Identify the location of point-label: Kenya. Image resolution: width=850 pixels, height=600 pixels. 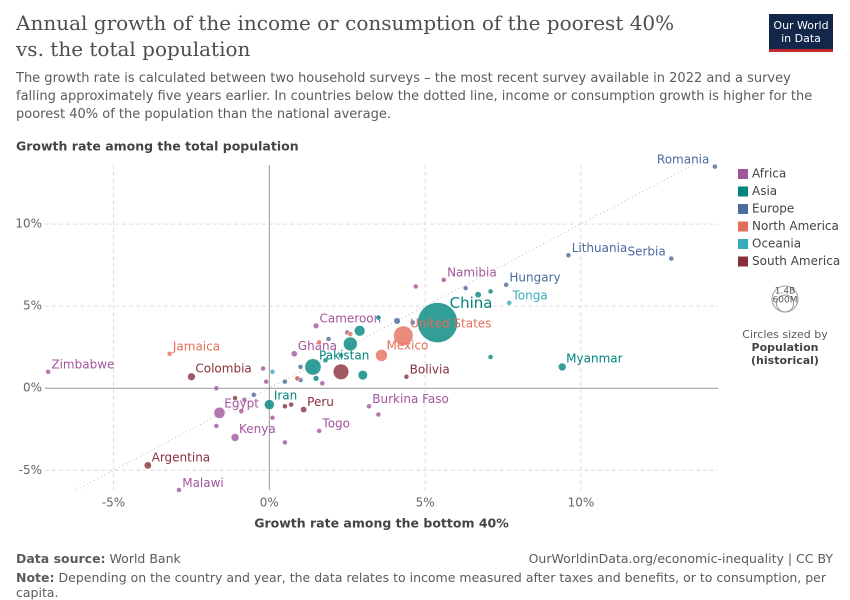
(257, 429).